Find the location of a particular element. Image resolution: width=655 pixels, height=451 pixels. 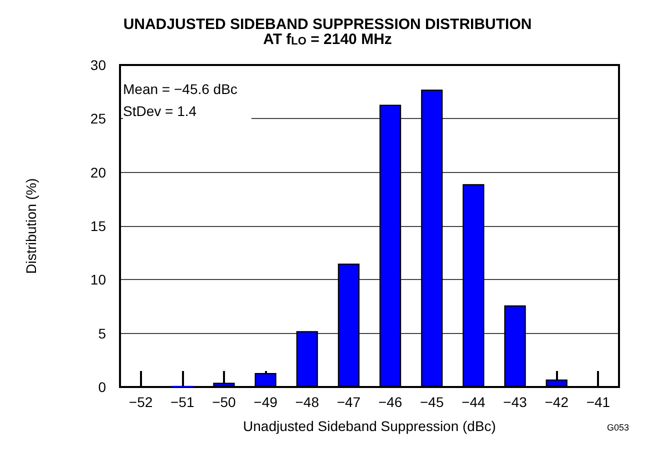

x-tick-label: −48 is located at coordinates (307, 402).